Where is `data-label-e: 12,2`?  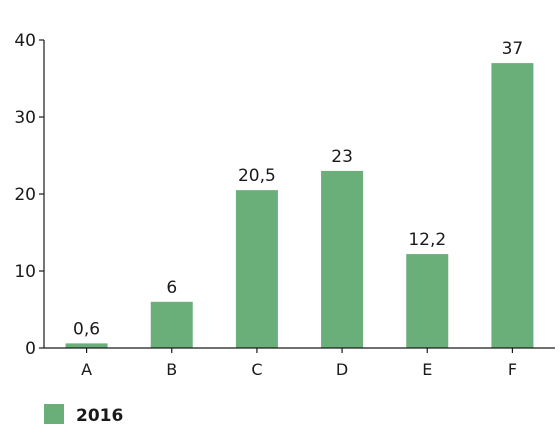
data-label-e: 12,2 is located at coordinates (427, 240).